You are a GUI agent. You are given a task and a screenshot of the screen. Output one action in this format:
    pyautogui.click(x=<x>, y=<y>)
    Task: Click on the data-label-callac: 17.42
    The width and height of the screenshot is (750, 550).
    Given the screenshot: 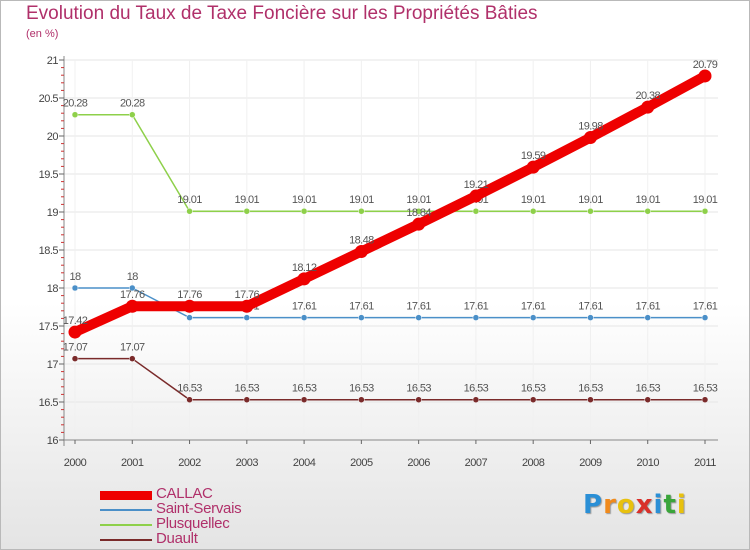 What is the action you would take?
    pyautogui.click(x=75, y=321)
    